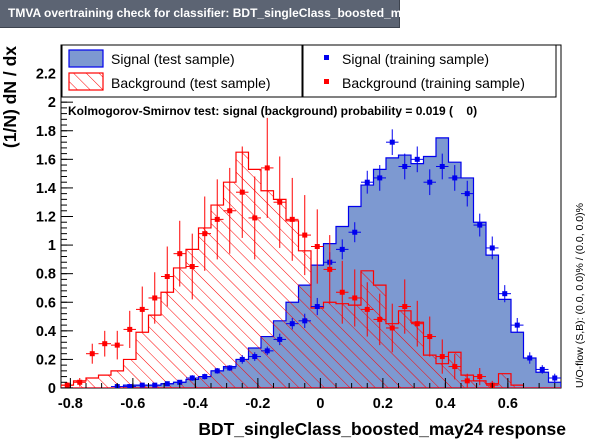 This screenshot has height=442, width=598. Describe the element at coordinates (46, 160) in the screenshot. I see `y-tick-label: 1.6` at that location.